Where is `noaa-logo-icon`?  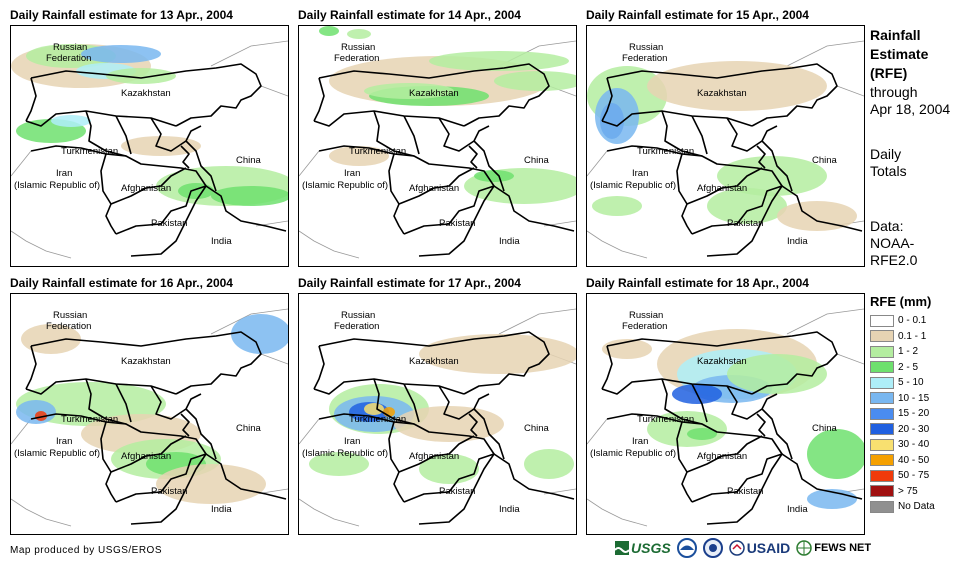
noaa-logo-icon is located at coordinates (686, 548).